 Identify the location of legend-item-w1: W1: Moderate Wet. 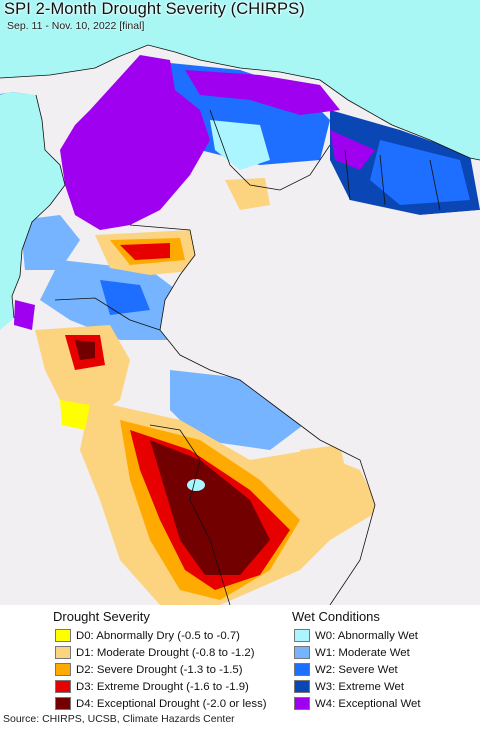
(357, 652).